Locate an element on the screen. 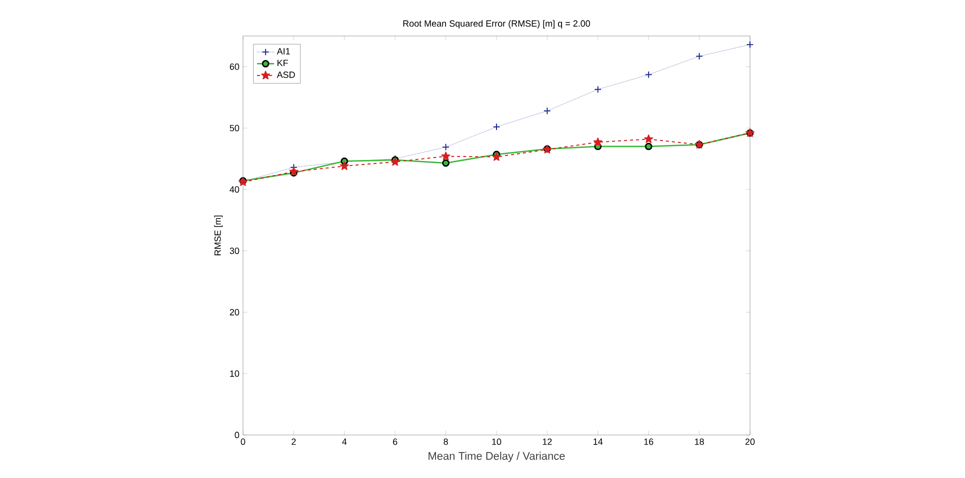 This screenshot has width=965, height=478. x-tick-label: 10 is located at coordinates (497, 441).